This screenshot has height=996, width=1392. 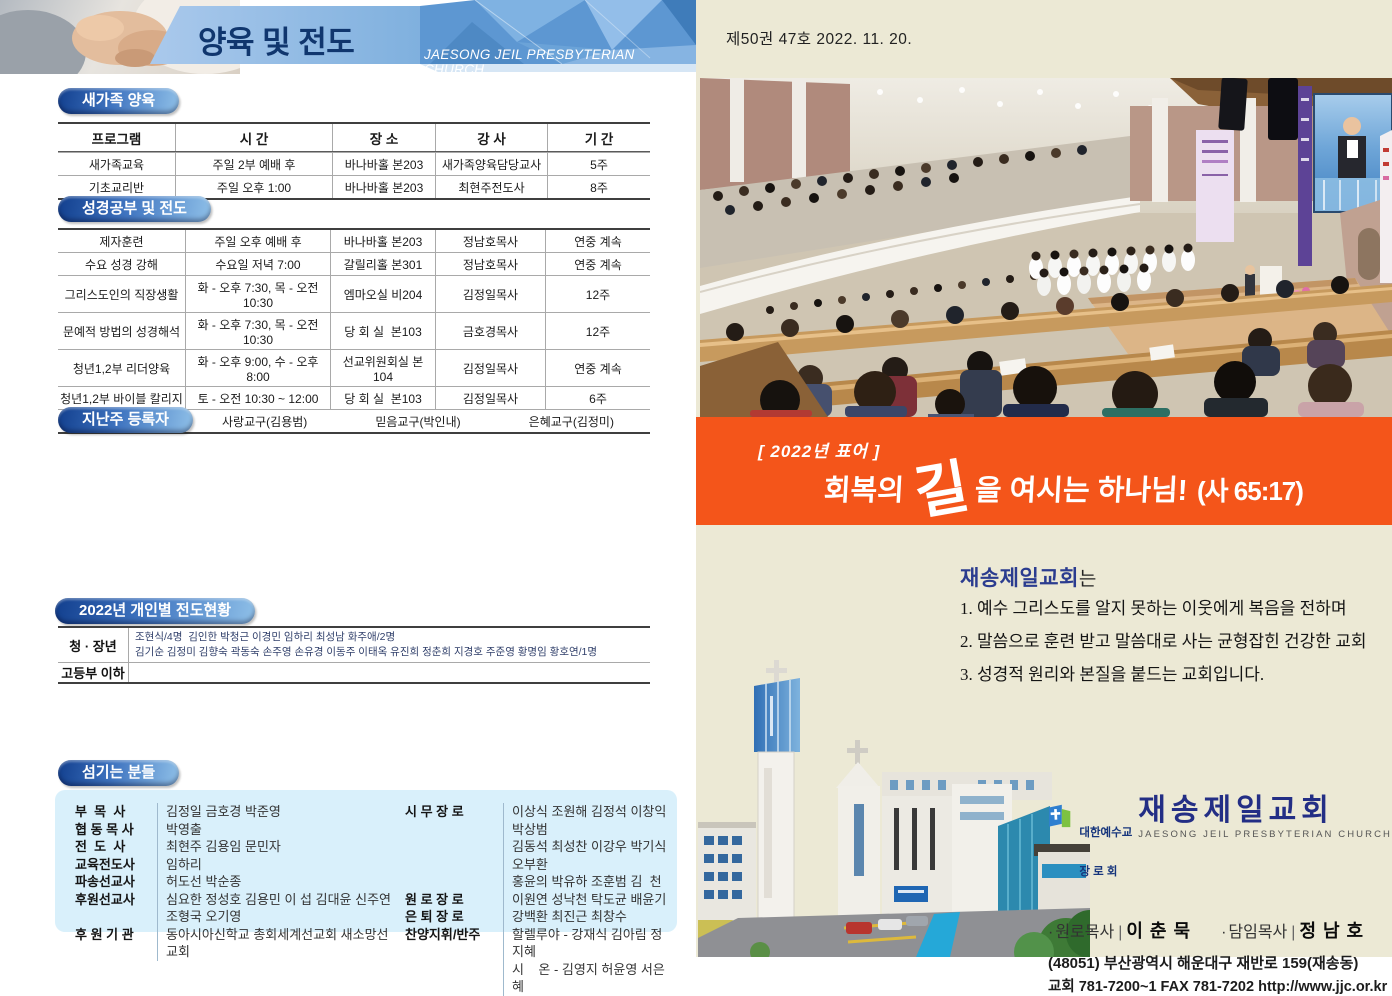 What do you see at coordinates (276, 42) in the screenshot?
I see `page-title: 양육 및 전도` at bounding box center [276, 42].